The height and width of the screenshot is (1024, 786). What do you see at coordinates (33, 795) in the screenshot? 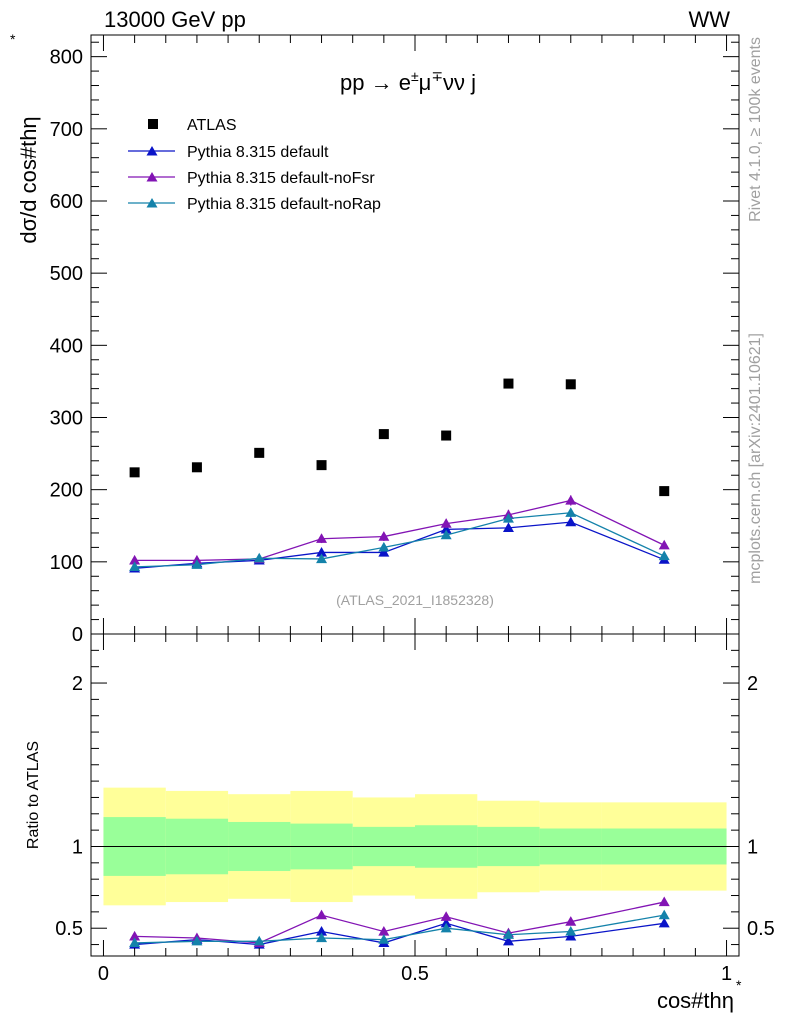
I see `ratio-y-axis-label: Ratio to ATLAS` at bounding box center [33, 795].